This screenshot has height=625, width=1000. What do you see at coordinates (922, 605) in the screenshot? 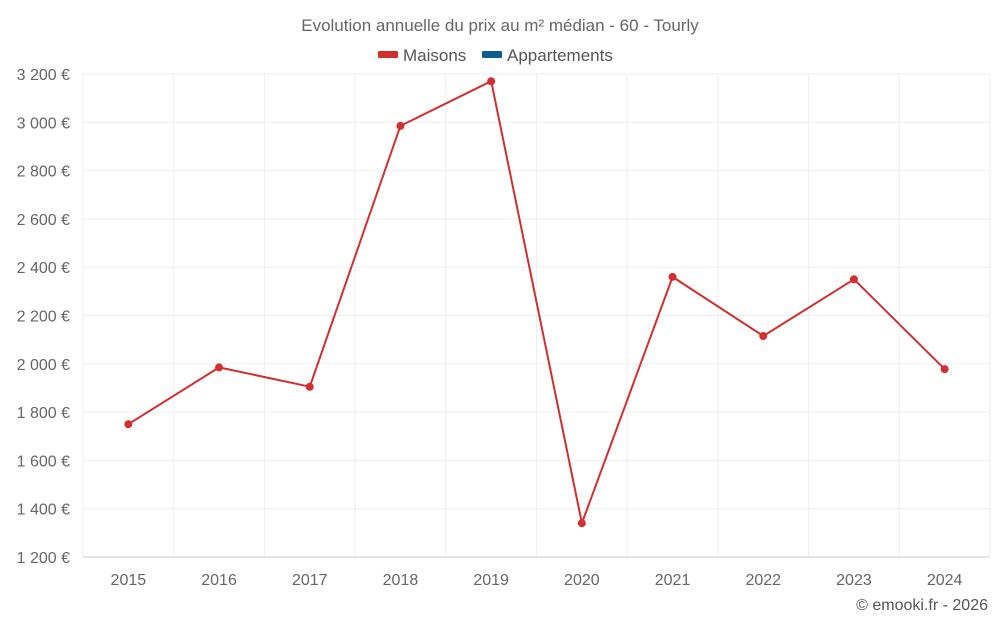
I see `credit-text: © emooki.fr - 2026` at bounding box center [922, 605].